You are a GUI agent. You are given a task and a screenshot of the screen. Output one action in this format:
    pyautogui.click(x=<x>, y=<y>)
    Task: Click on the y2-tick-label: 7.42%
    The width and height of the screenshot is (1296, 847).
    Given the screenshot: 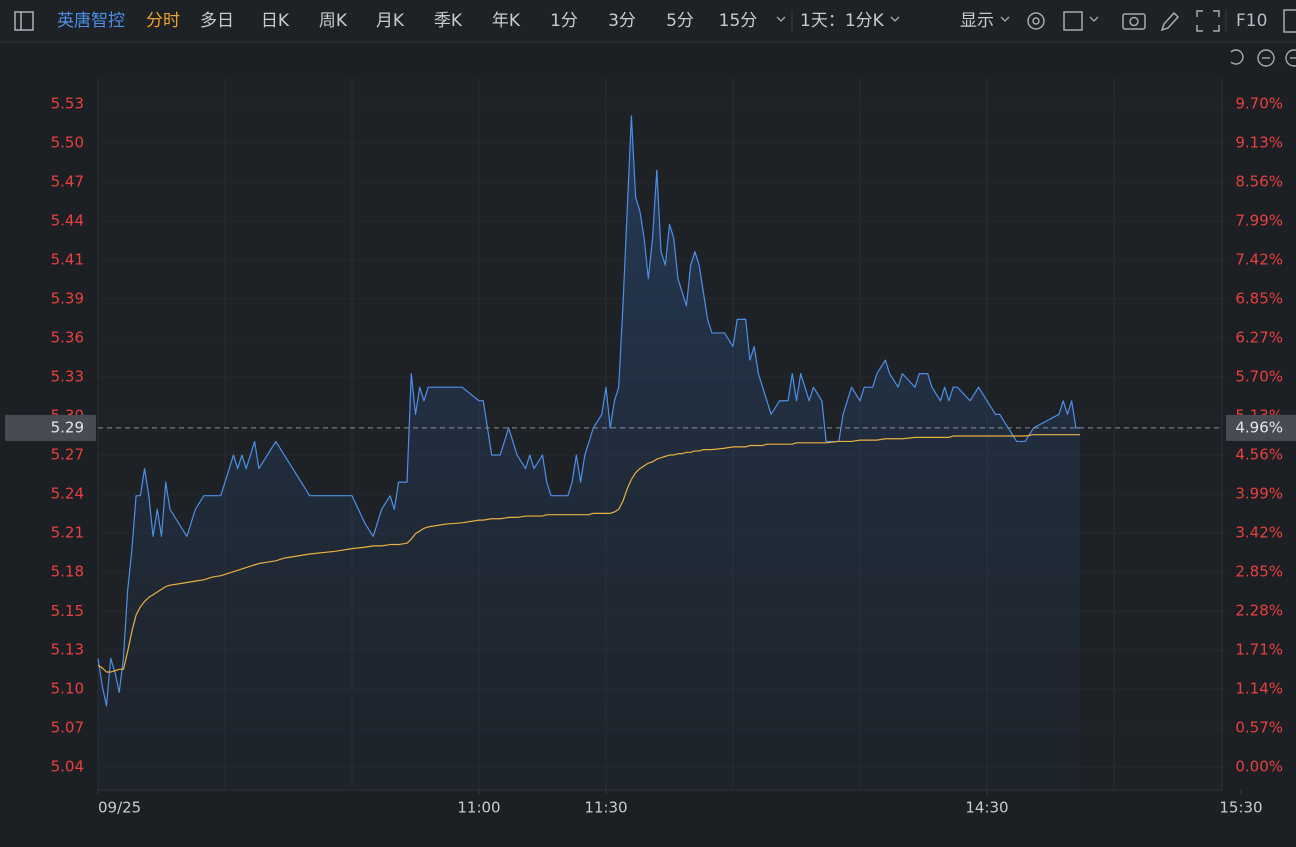 What is the action you would take?
    pyautogui.click(x=1259, y=260)
    